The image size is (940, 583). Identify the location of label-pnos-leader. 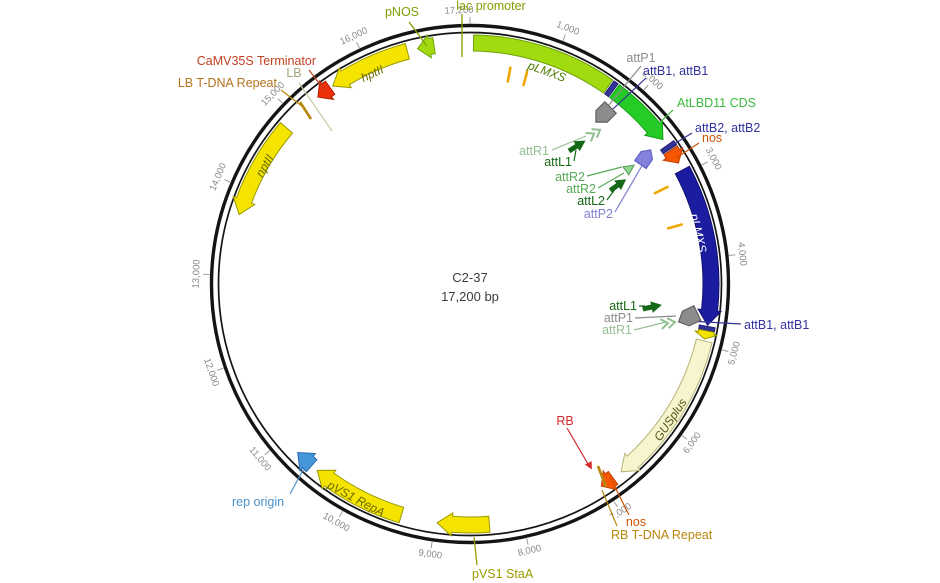
(418, 34).